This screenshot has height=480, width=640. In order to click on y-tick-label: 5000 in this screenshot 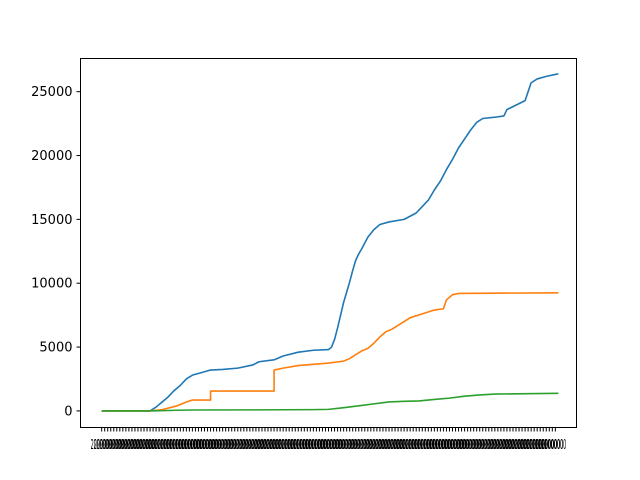, I will do `click(55, 348)`.